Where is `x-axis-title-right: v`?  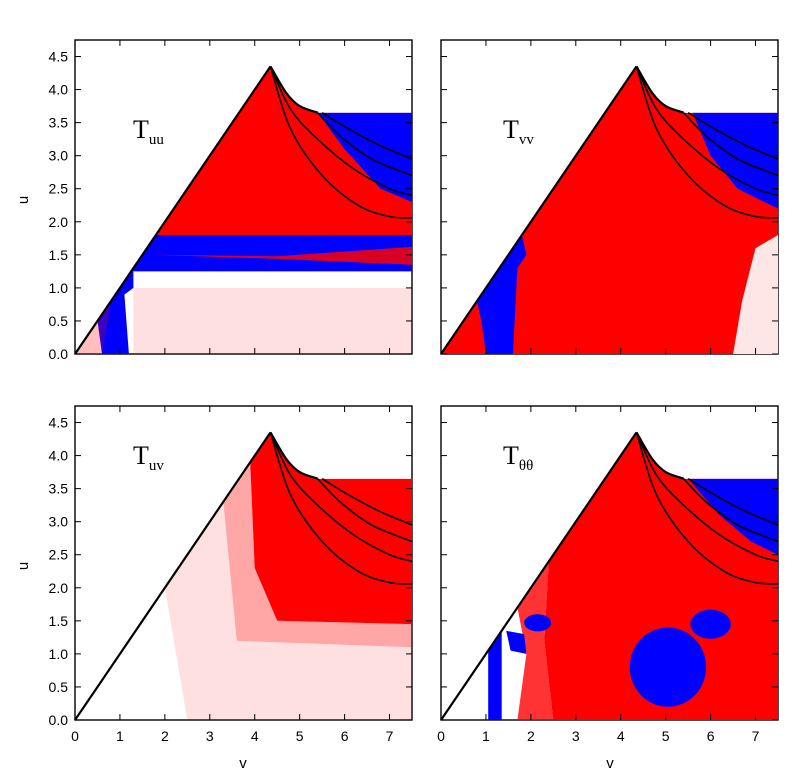
x-axis-title-right: v is located at coordinates (610, 763).